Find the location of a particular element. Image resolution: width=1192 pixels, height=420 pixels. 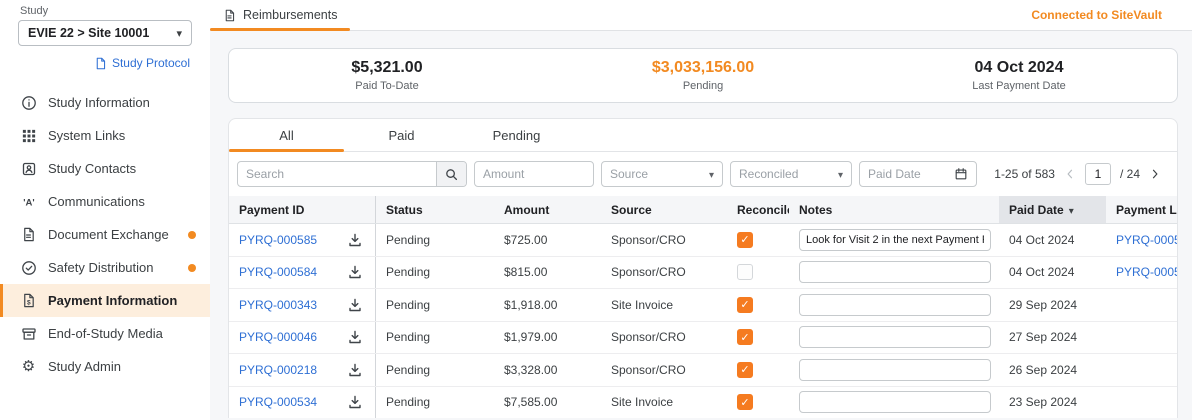

column-header-paid-date: Paid Date is located at coordinates (1052, 209).